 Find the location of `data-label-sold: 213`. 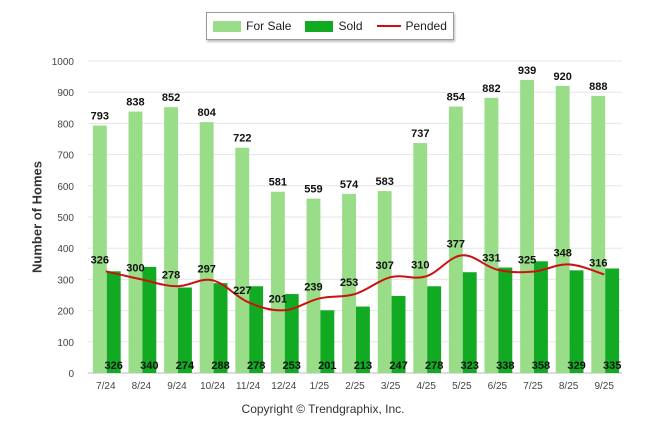

data-label-sold: 213 is located at coordinates (363, 366).